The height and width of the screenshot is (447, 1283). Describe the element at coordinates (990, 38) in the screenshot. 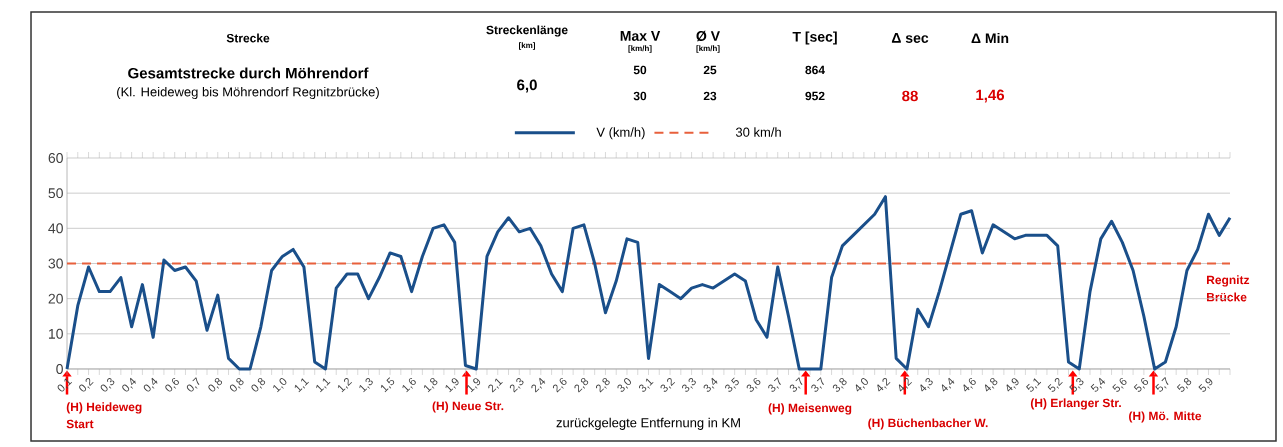

I see `text: Δ Min` at that location.